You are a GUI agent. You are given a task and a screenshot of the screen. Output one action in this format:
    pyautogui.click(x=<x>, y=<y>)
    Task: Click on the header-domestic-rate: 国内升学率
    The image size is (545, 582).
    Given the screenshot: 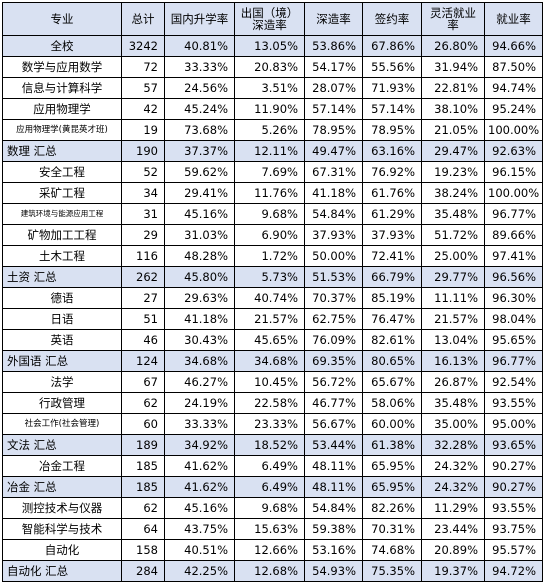 What is the action you would take?
    pyautogui.click(x=199, y=19)
    